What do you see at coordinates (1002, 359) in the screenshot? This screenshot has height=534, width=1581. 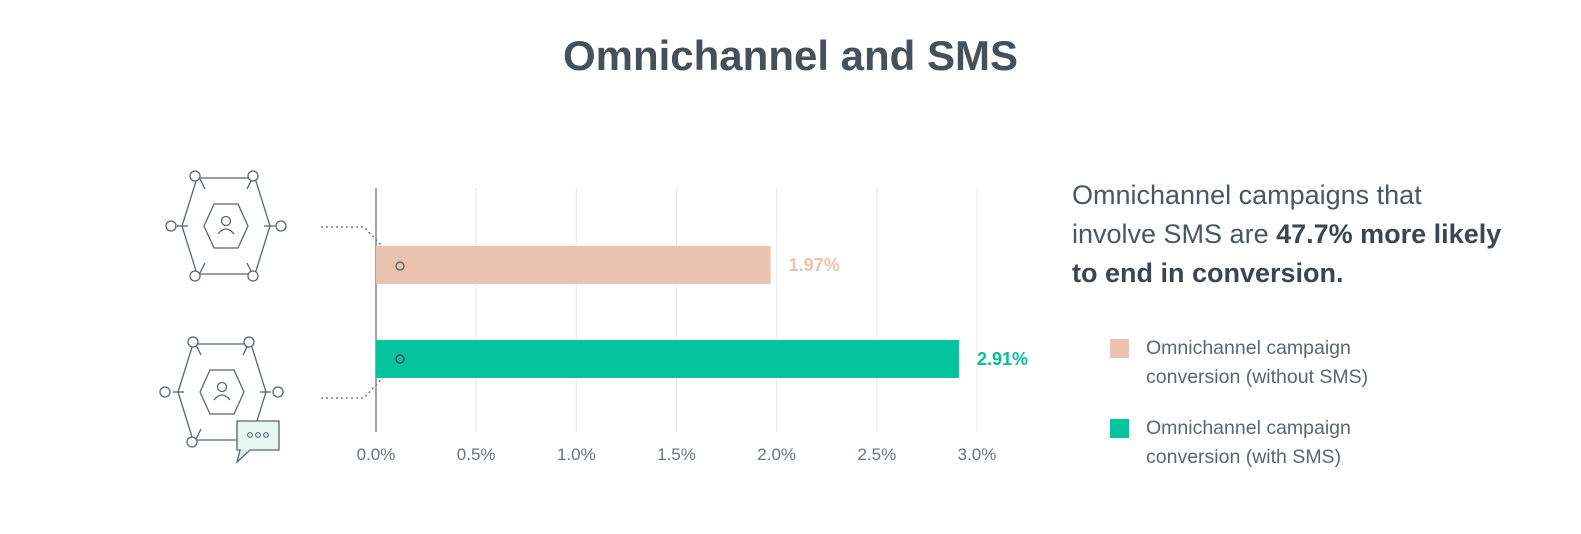 I see `data-label: 2.91%` at bounding box center [1002, 359].